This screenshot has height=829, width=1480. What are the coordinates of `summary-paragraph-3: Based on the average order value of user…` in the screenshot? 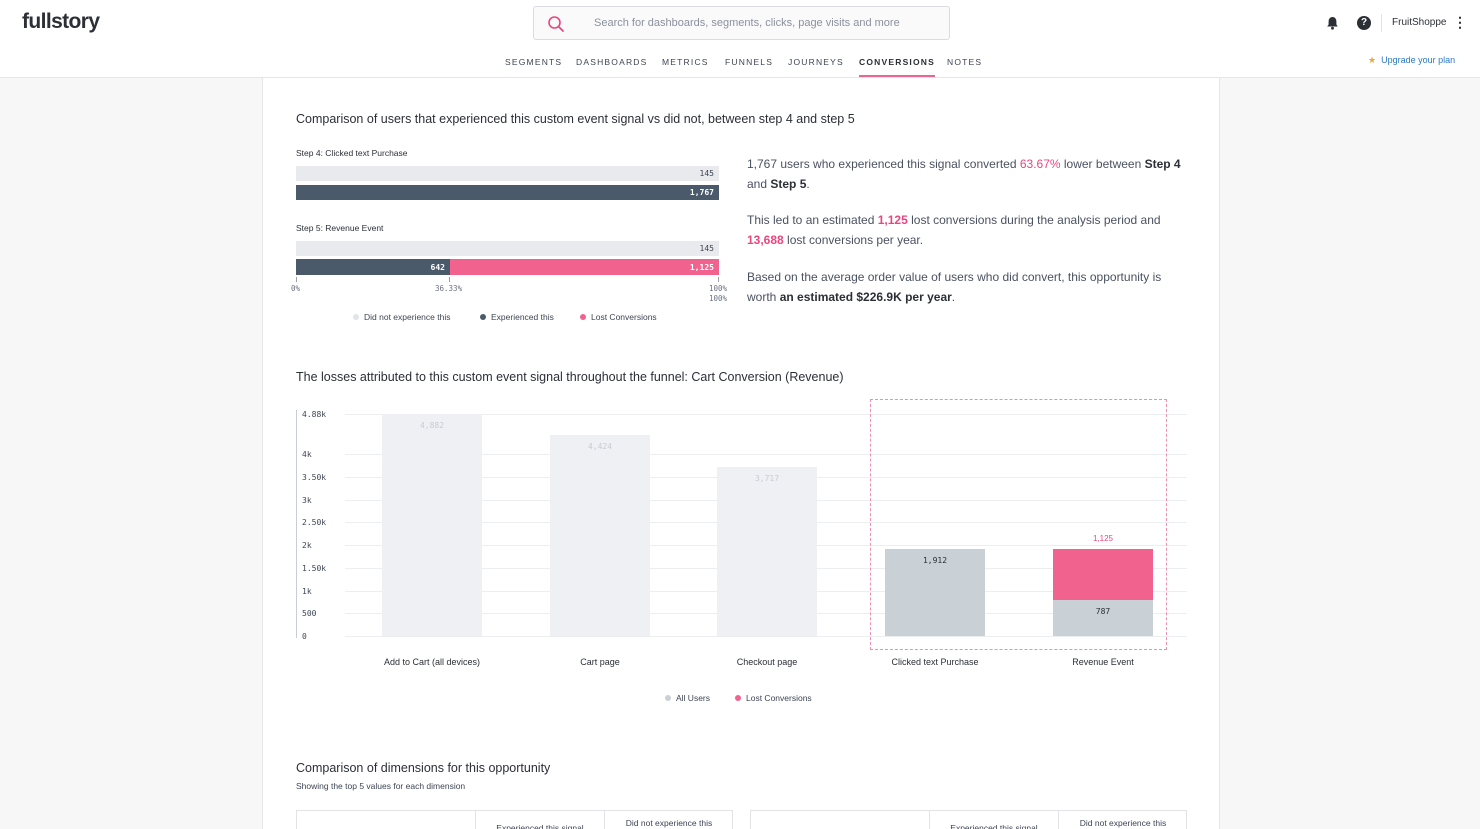 It's located at (969, 287).